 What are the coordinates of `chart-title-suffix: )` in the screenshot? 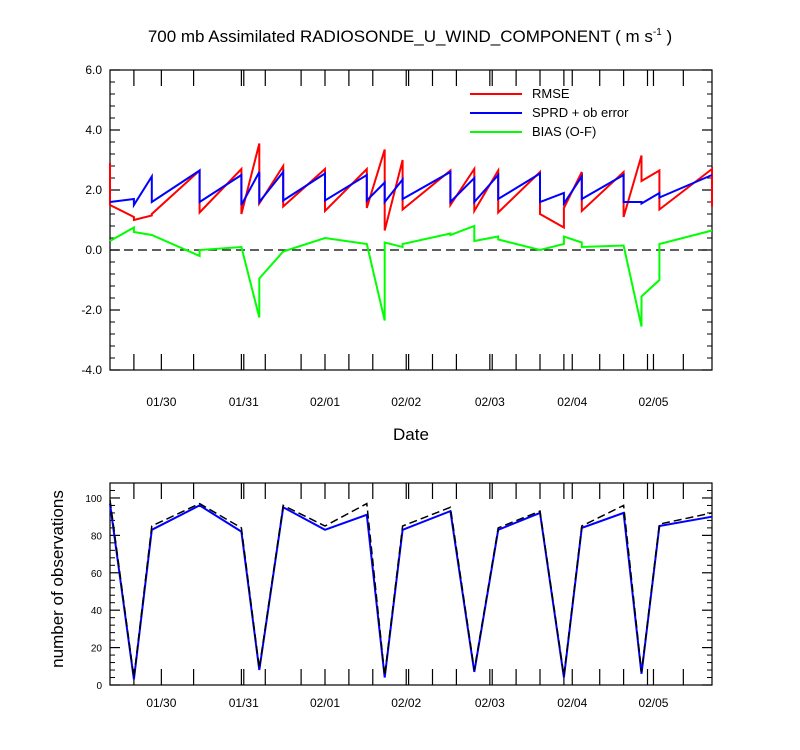 It's located at (667, 36).